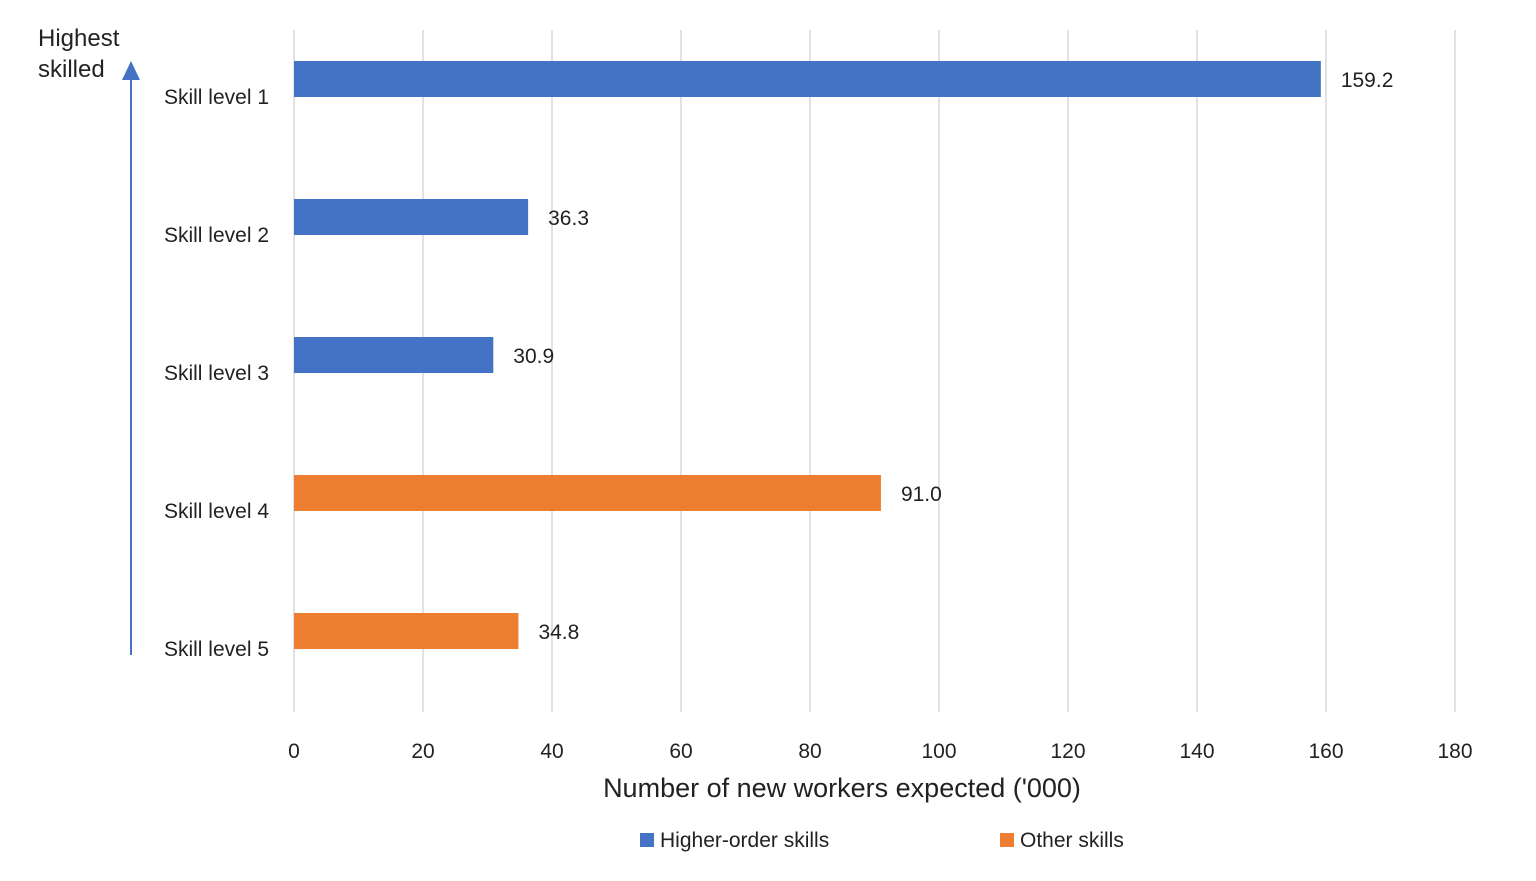  Describe the element at coordinates (558, 632) in the screenshot. I see `data-label: 34.8` at that location.